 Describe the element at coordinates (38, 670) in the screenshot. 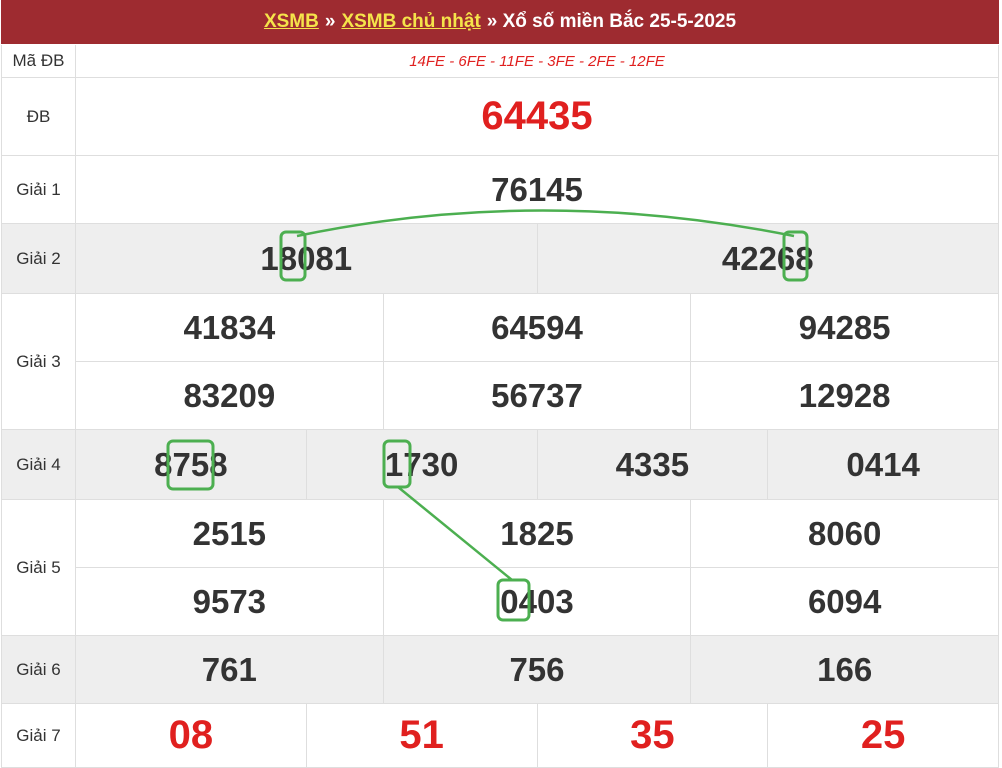

I see `prize-label: Giải 6` at that location.